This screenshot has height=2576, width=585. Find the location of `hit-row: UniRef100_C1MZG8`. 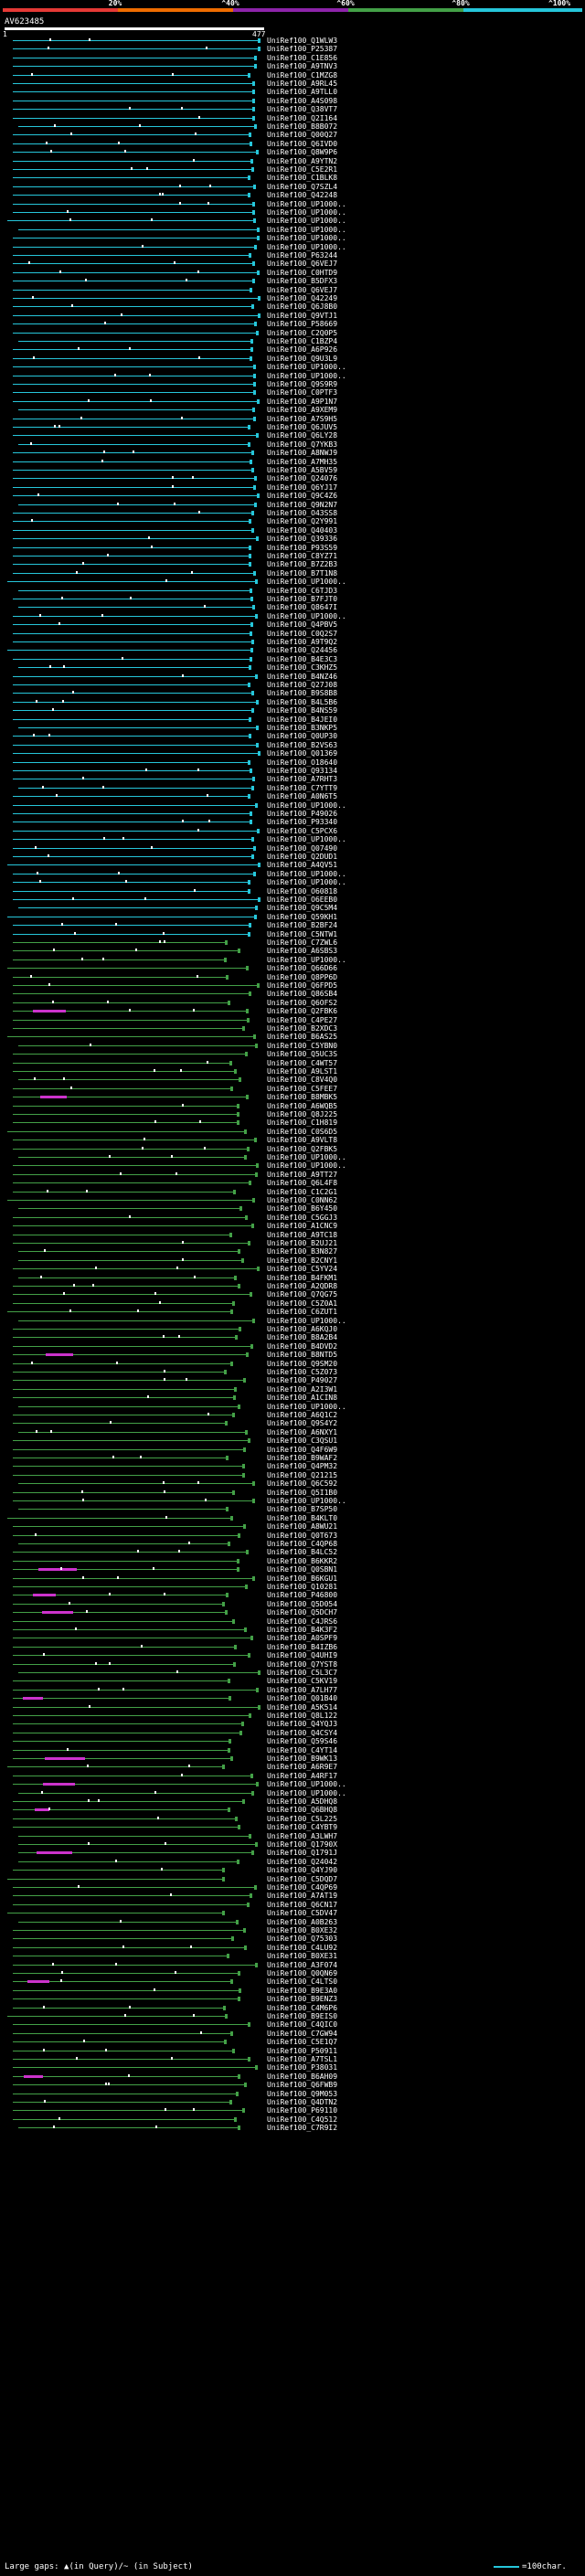

hit-row: UniRef100_C1MZG8 is located at coordinates (293, 75).